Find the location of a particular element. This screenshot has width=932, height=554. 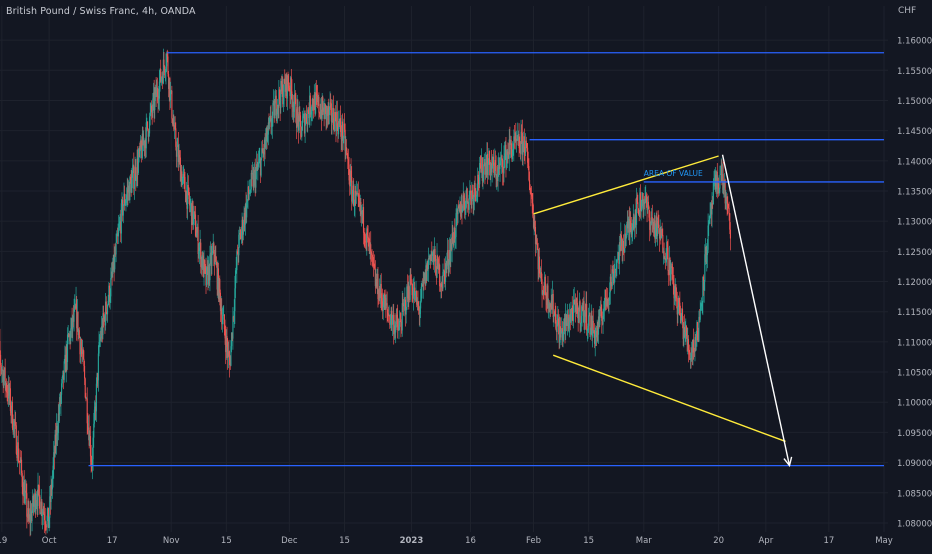

y-tick-label: 1.09500 is located at coordinates (914, 434).